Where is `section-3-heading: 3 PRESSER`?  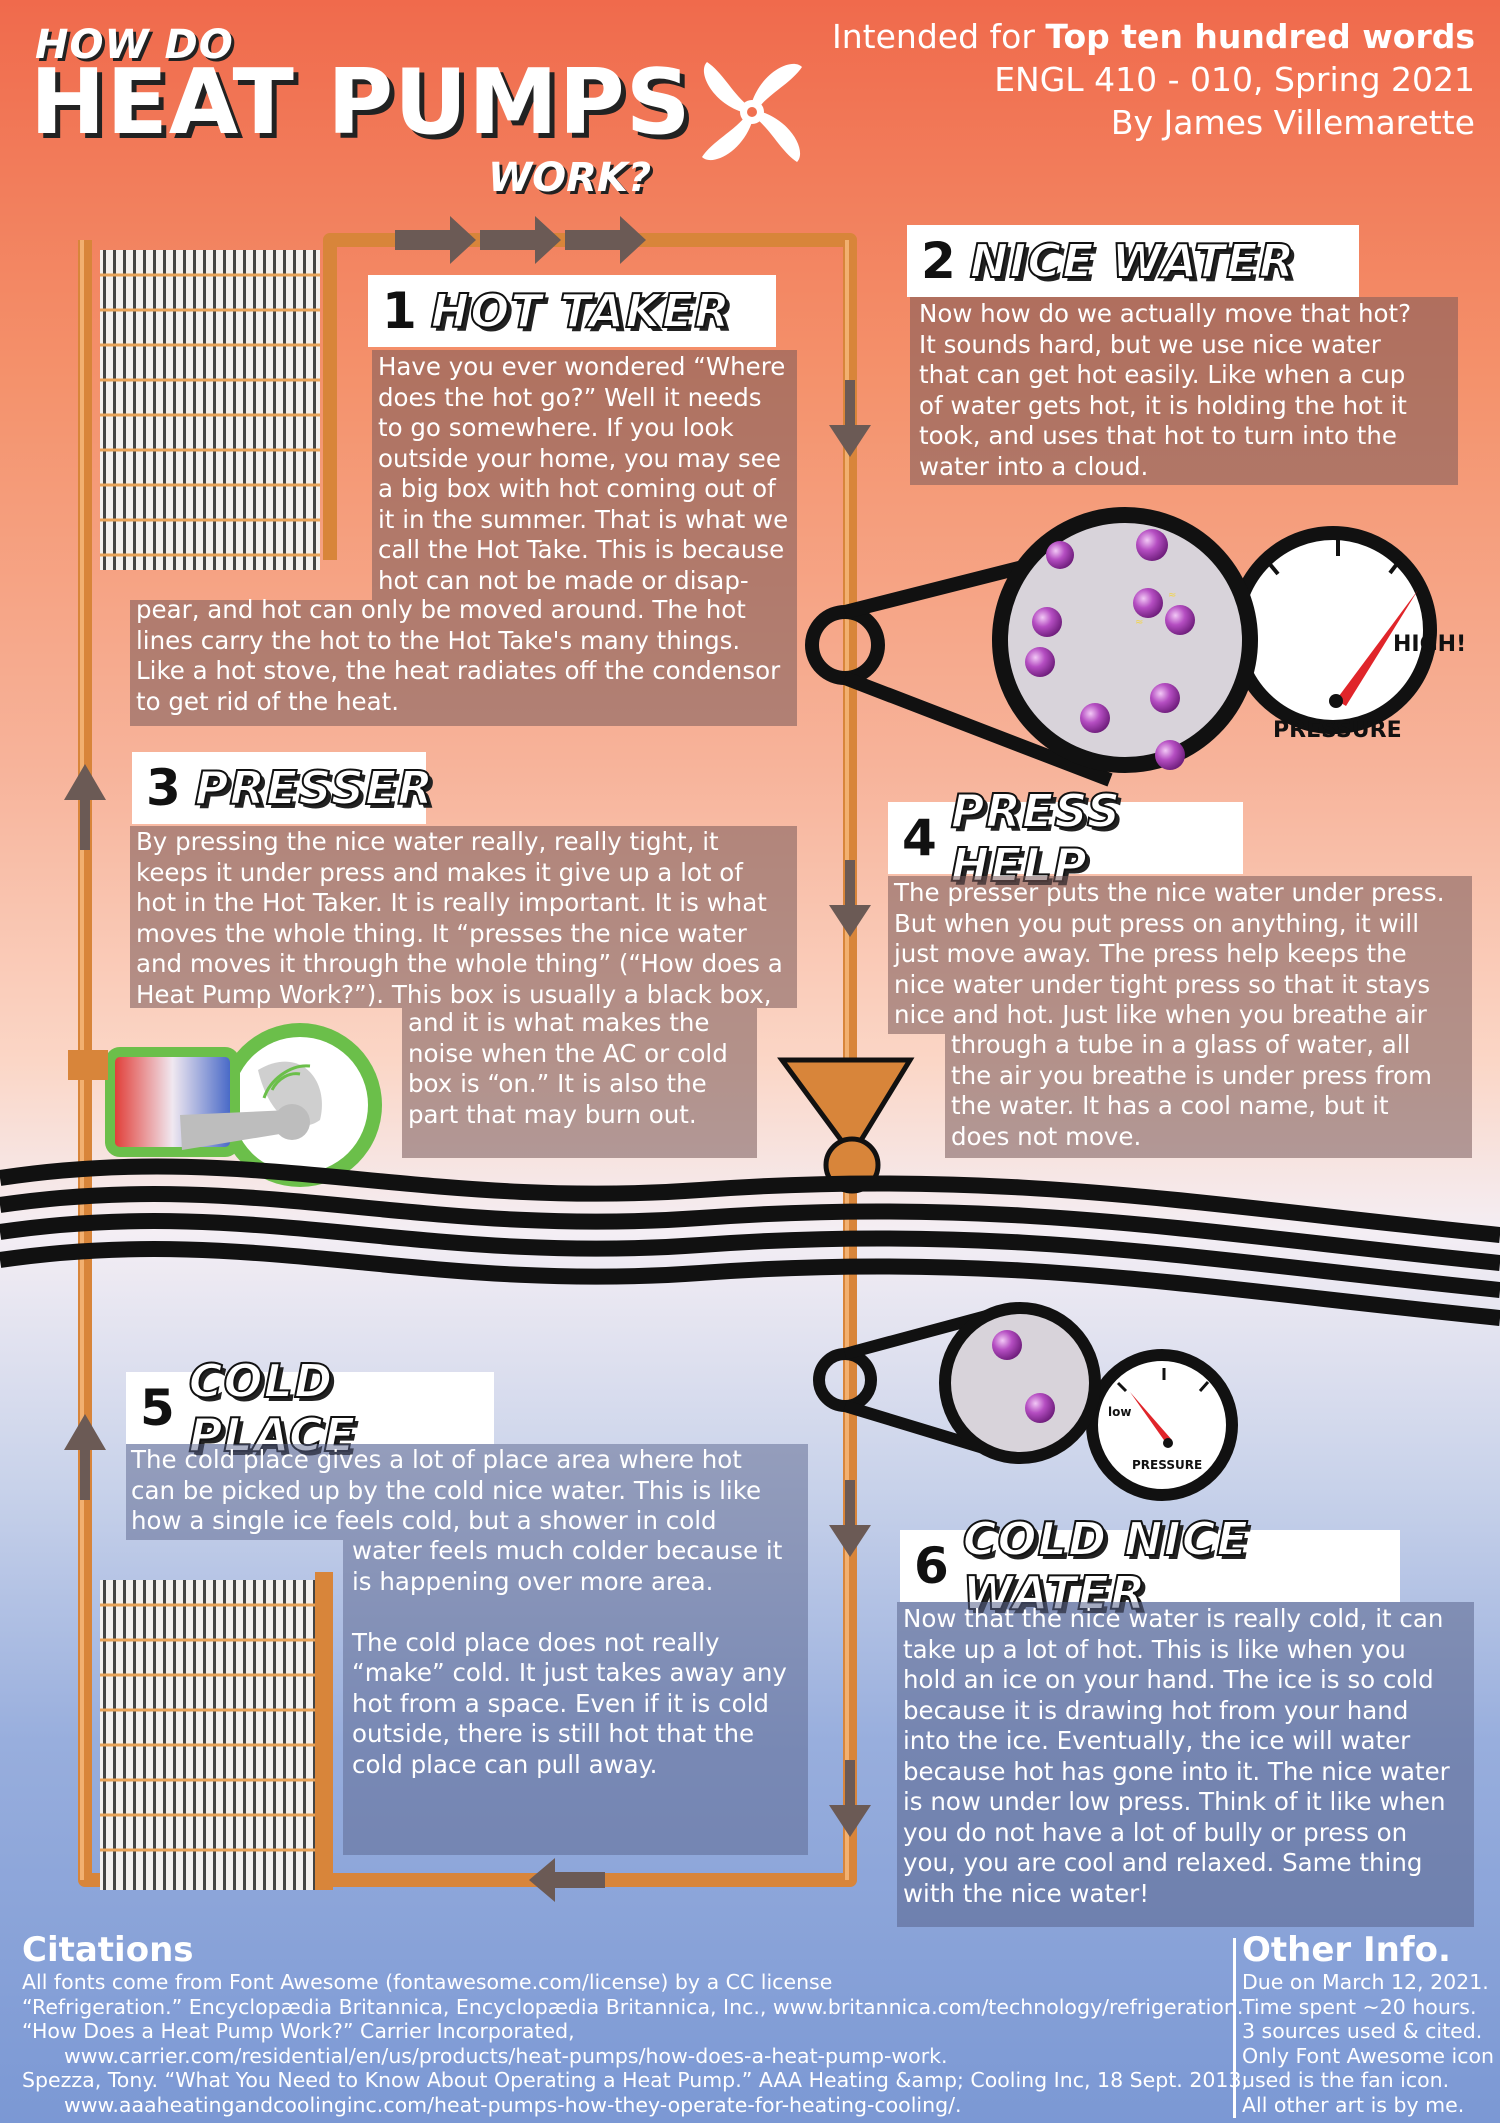
section-3-heading: 3 PRESSER is located at coordinates (283, 788).